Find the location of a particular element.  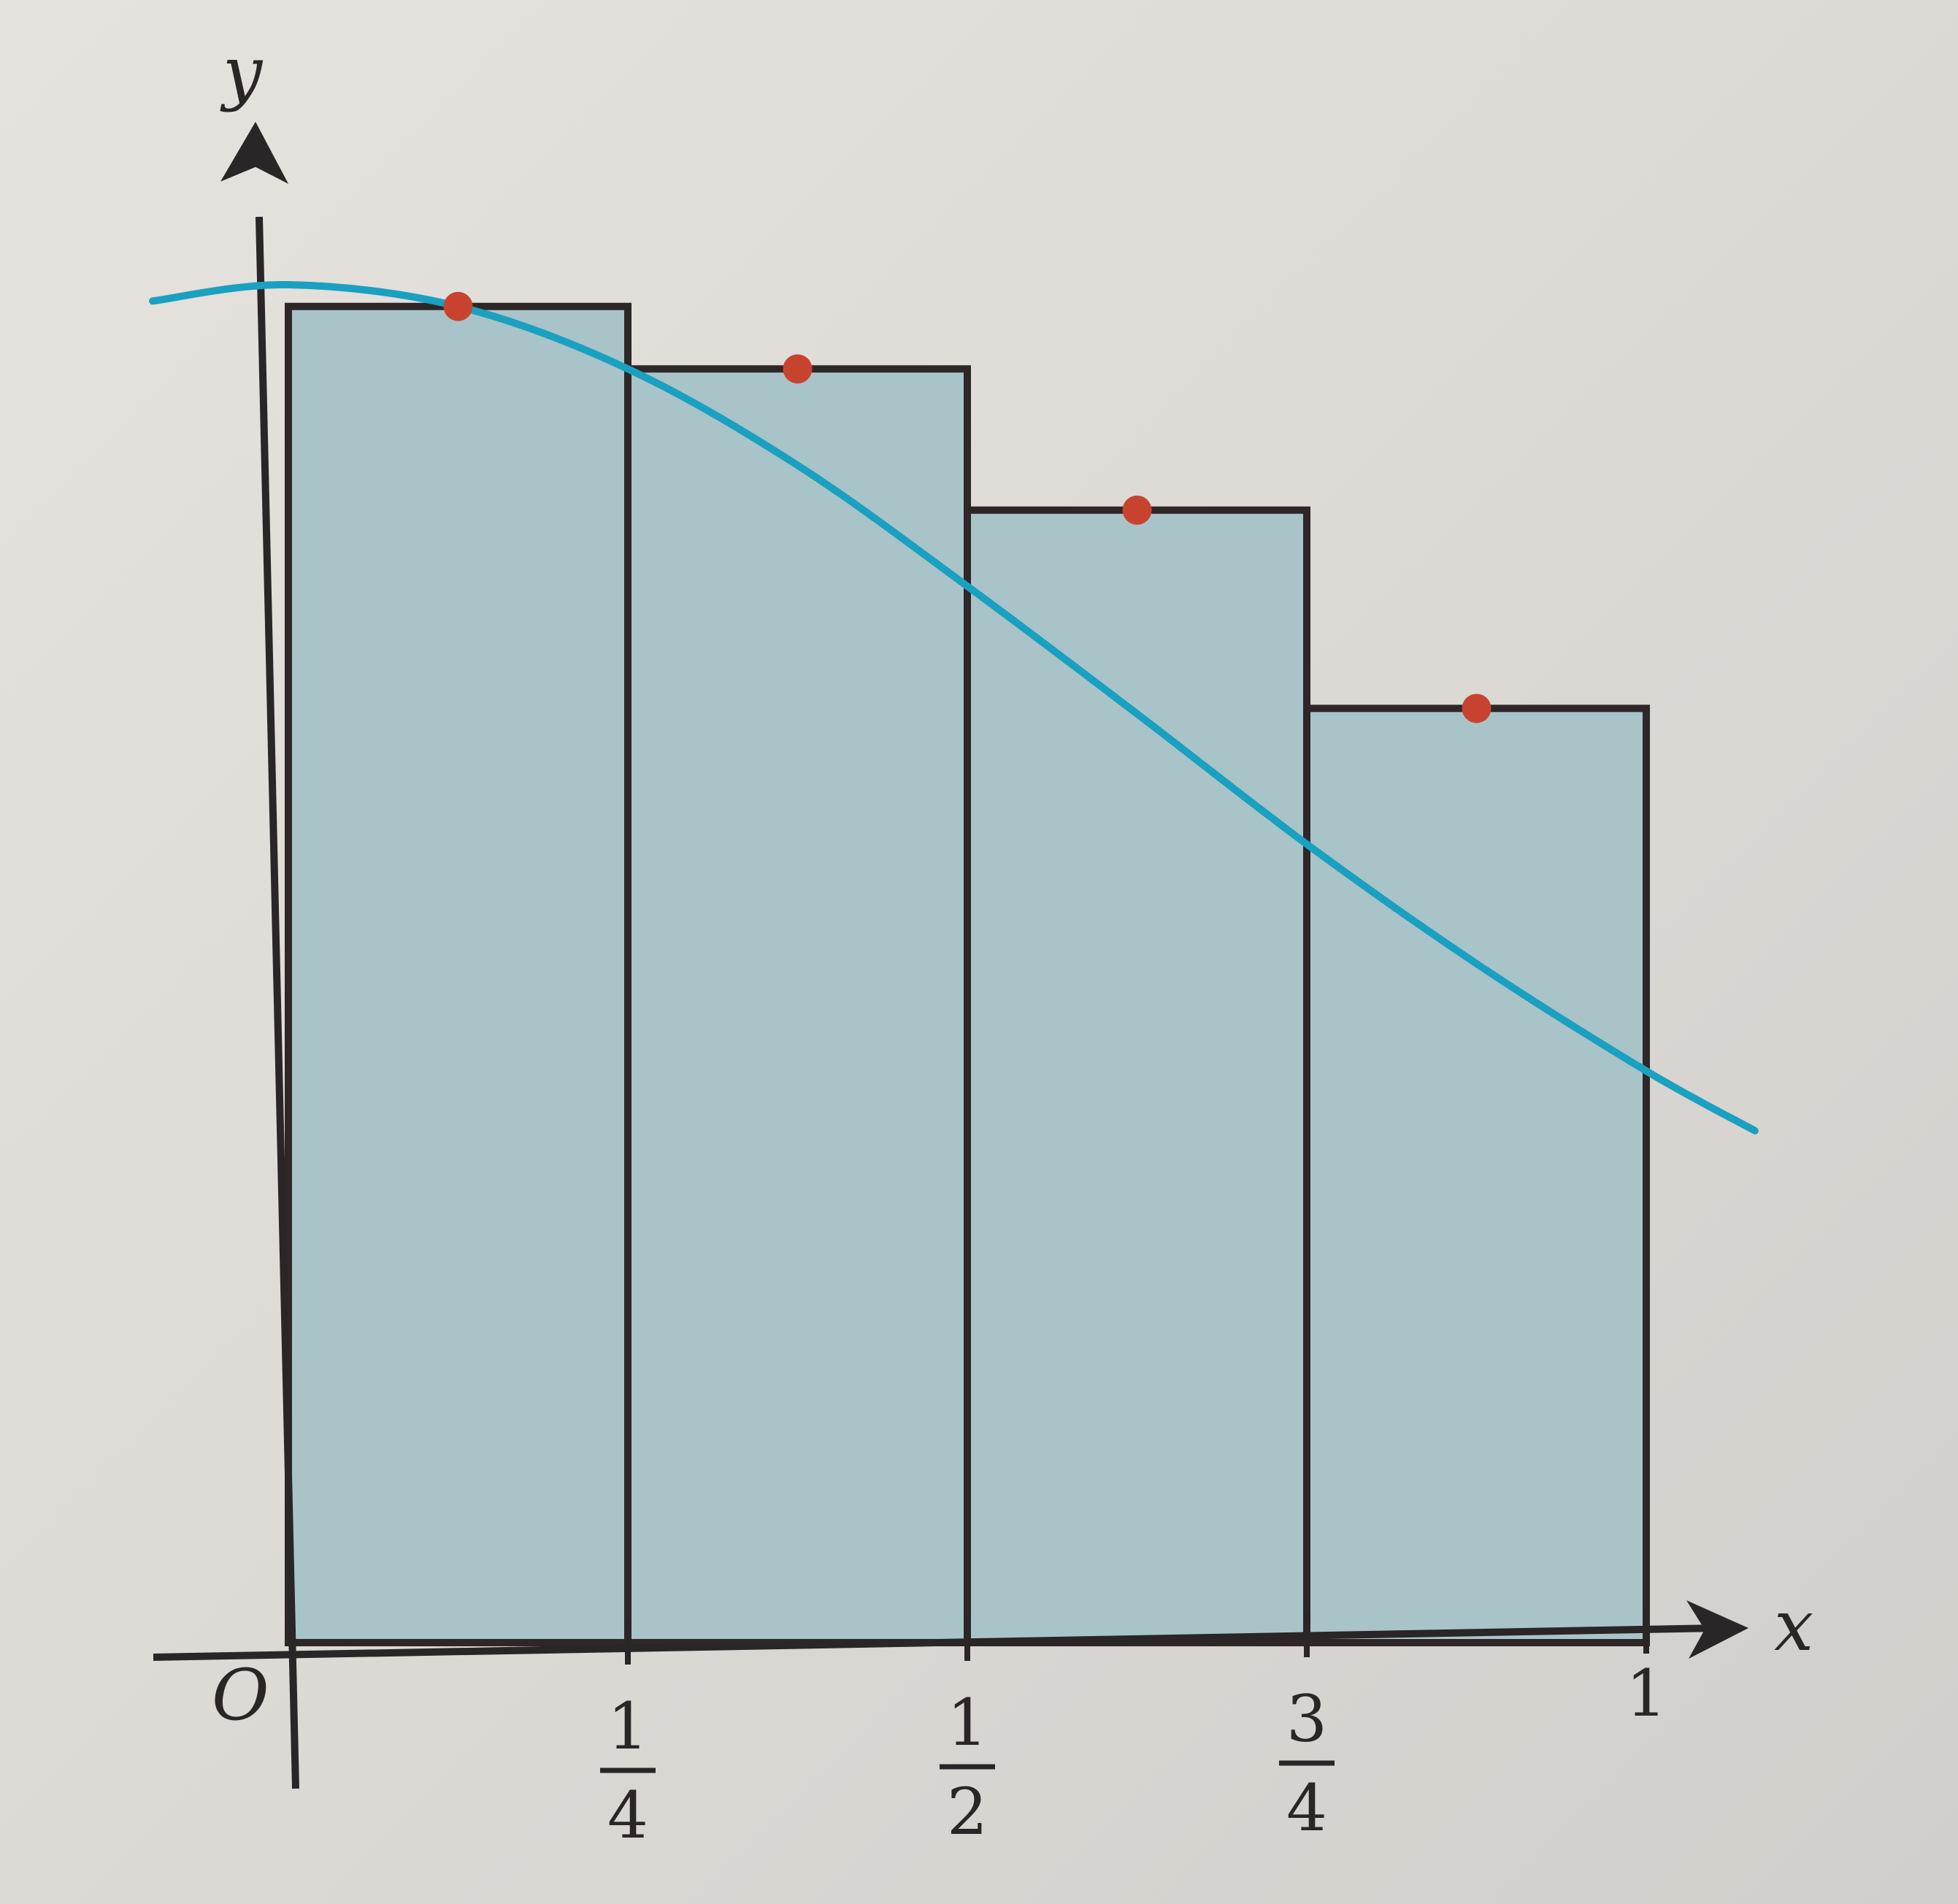

y-axis-line is located at coordinates (277, 1002).